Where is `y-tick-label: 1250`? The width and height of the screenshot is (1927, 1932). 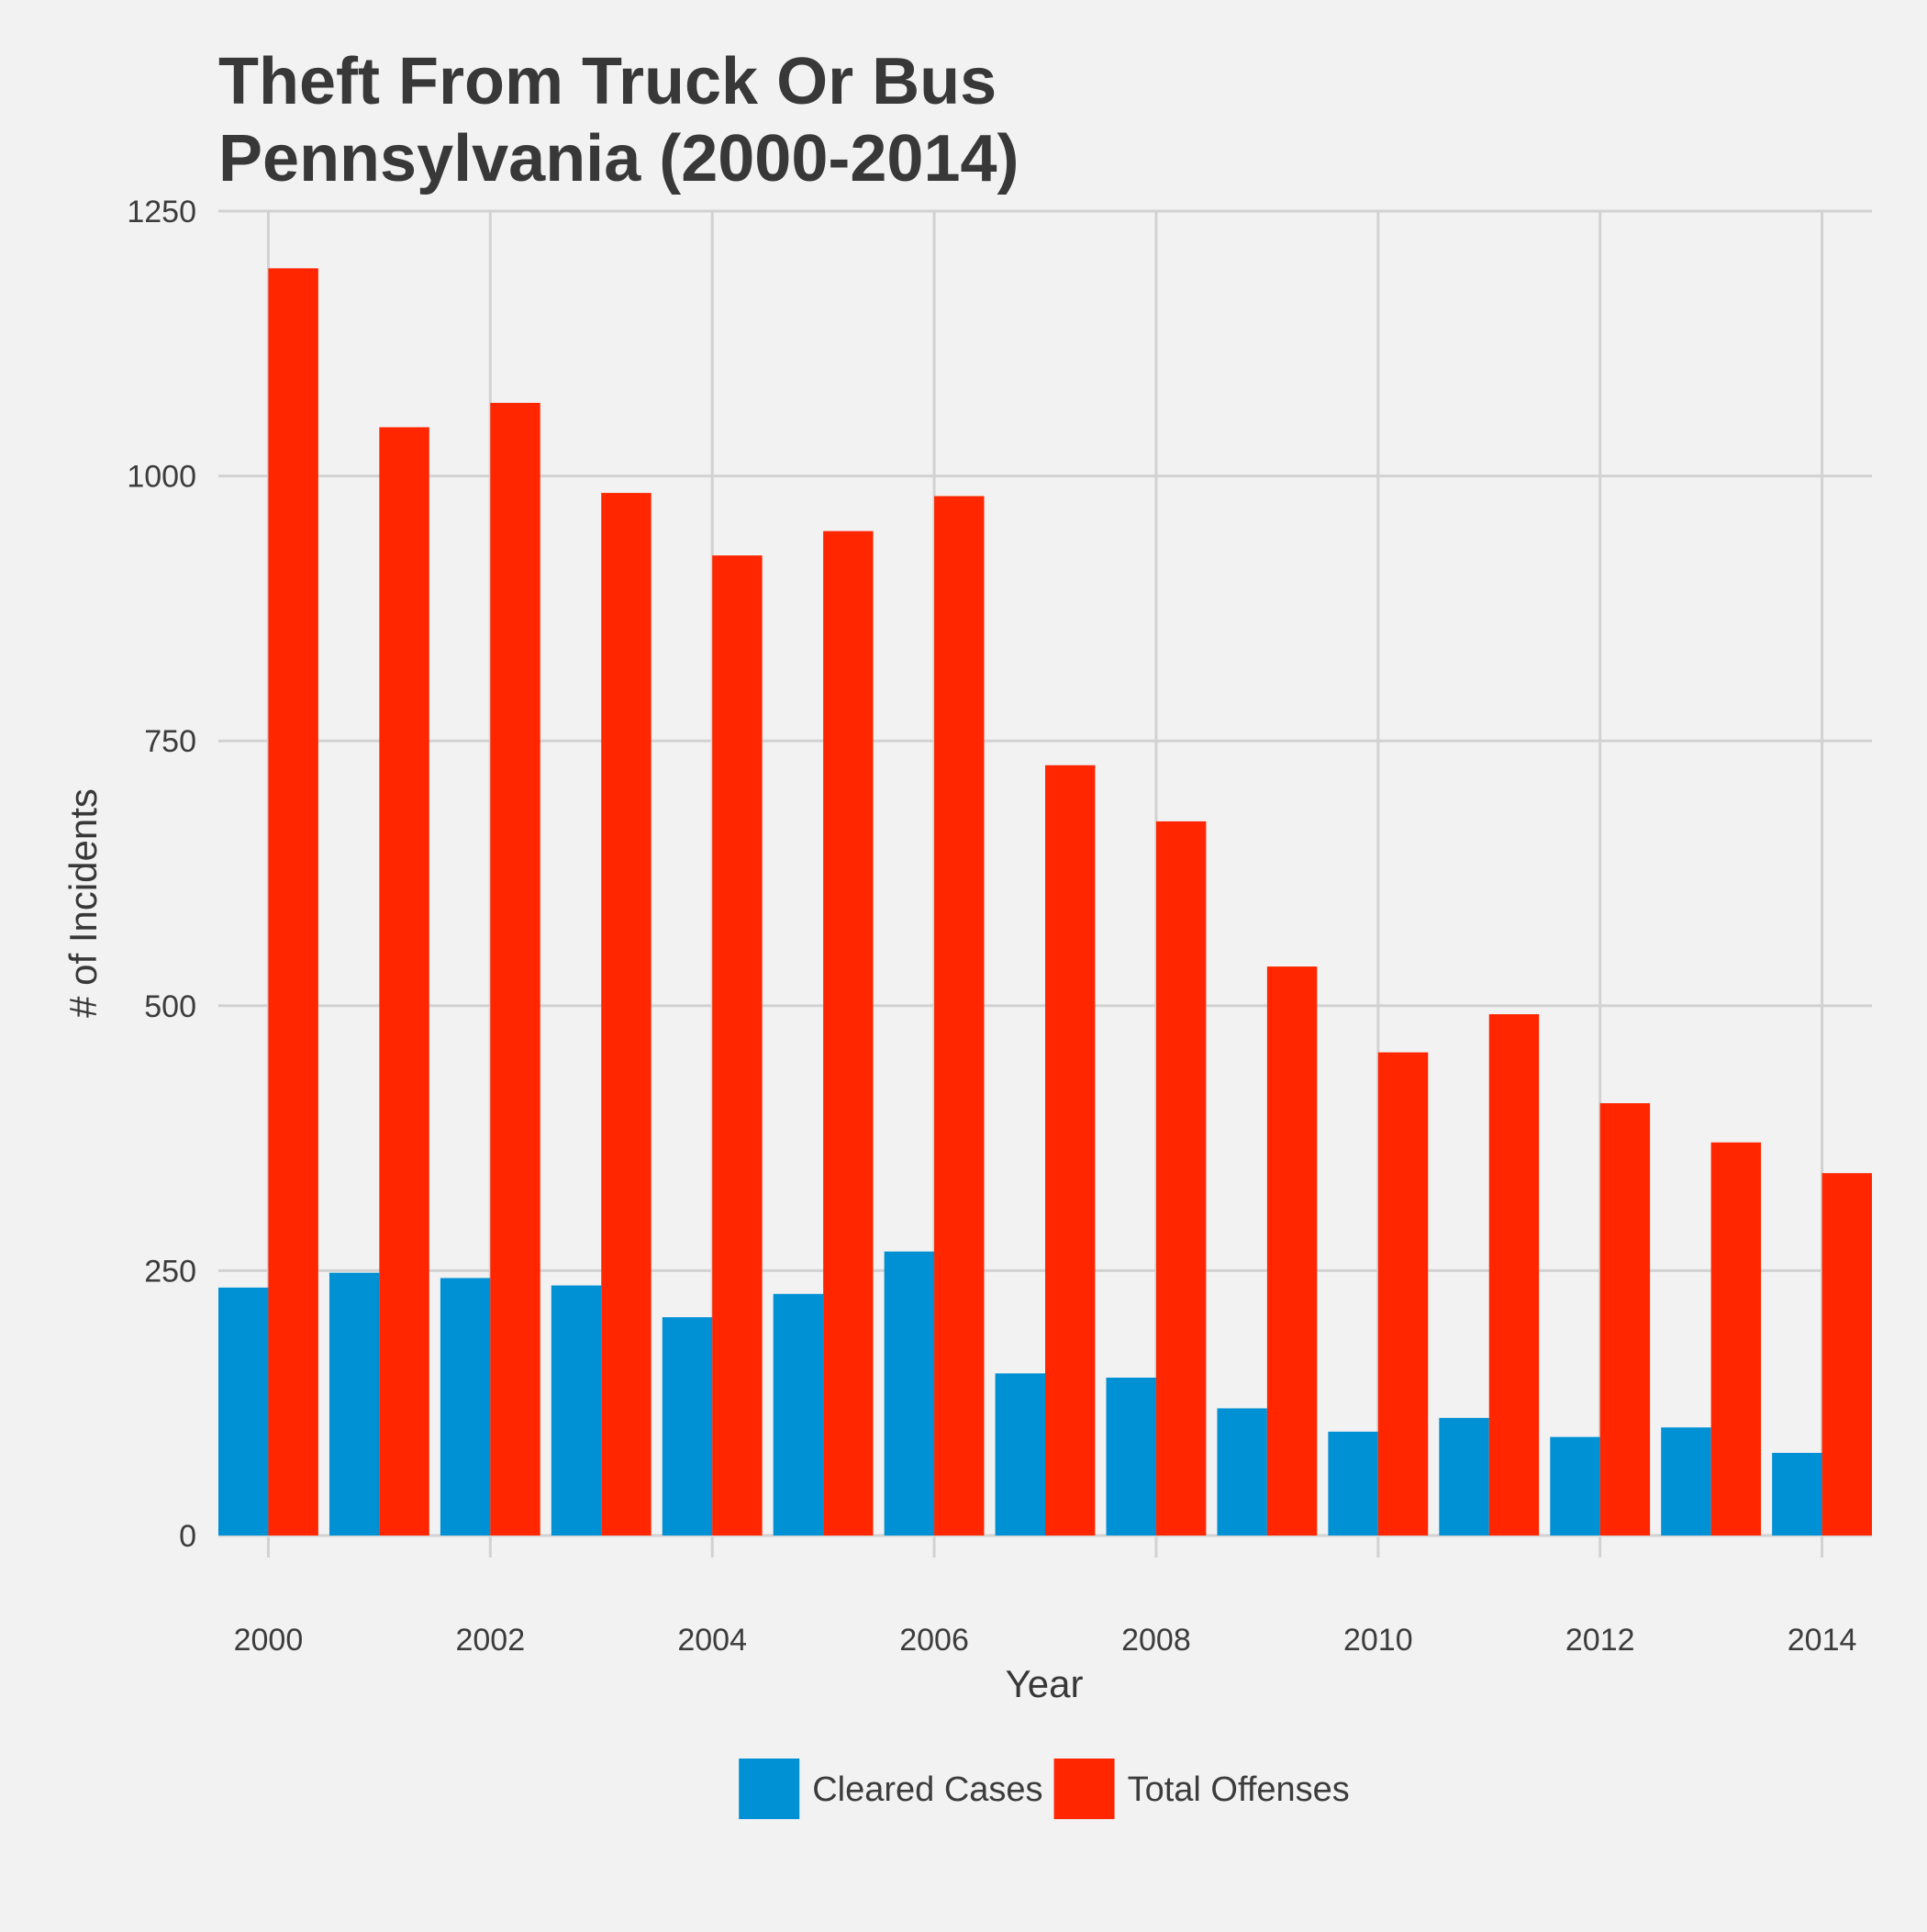
y-tick-label: 1250 is located at coordinates (161, 212).